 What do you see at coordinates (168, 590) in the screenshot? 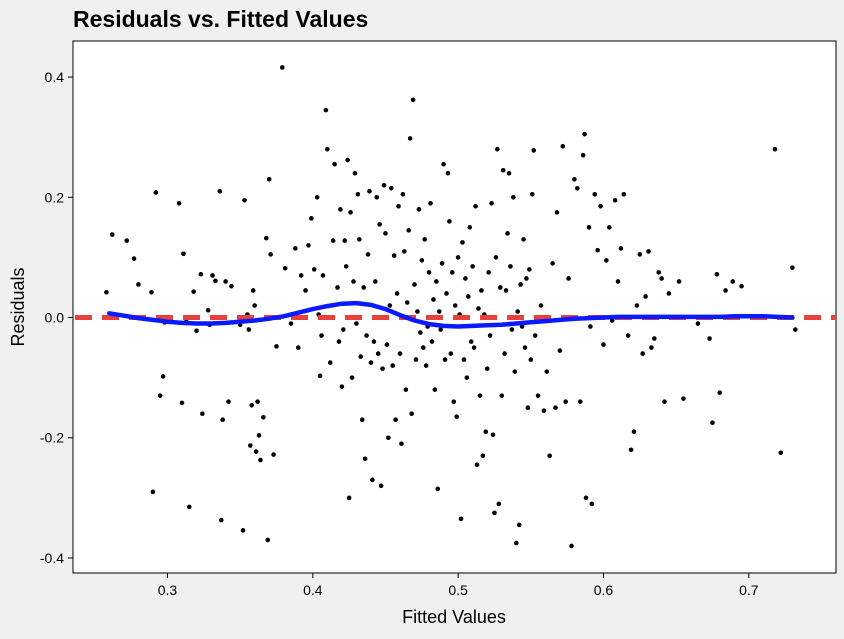
I see `x-tick-label: 0.3` at bounding box center [168, 590].